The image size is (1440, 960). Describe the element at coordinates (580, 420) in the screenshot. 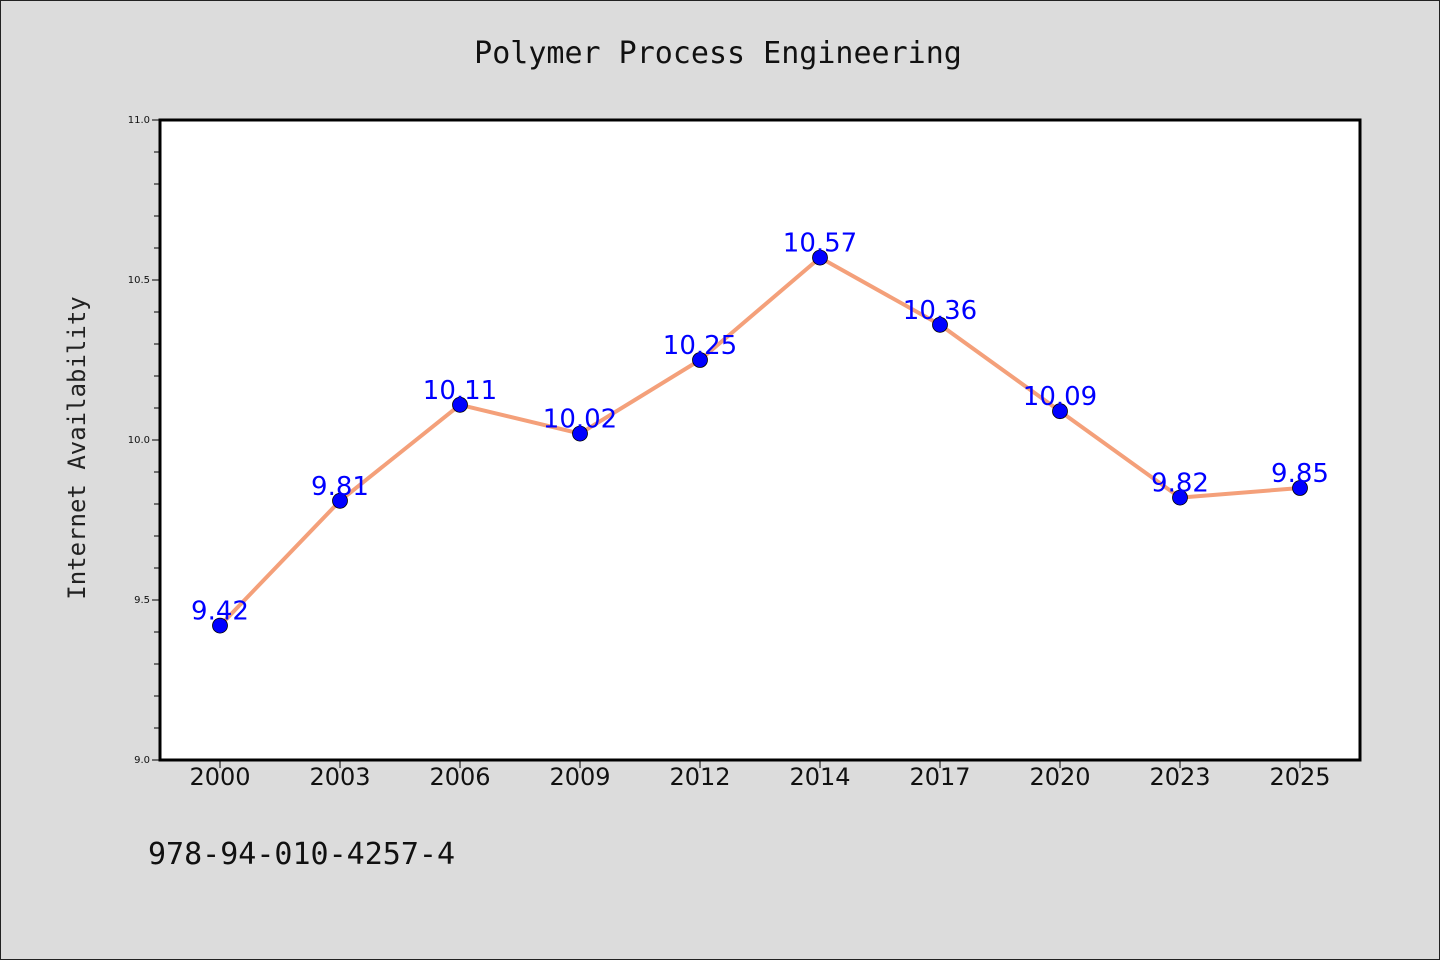

I see `data-label: 10.02` at that location.